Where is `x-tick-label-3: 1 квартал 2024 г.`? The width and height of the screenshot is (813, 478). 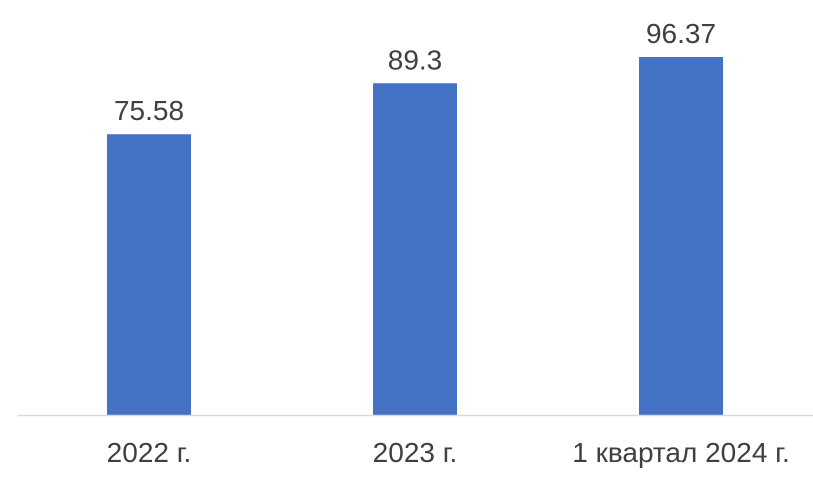 x-tick-label-3: 1 квартал 2024 г. is located at coordinates (681, 452).